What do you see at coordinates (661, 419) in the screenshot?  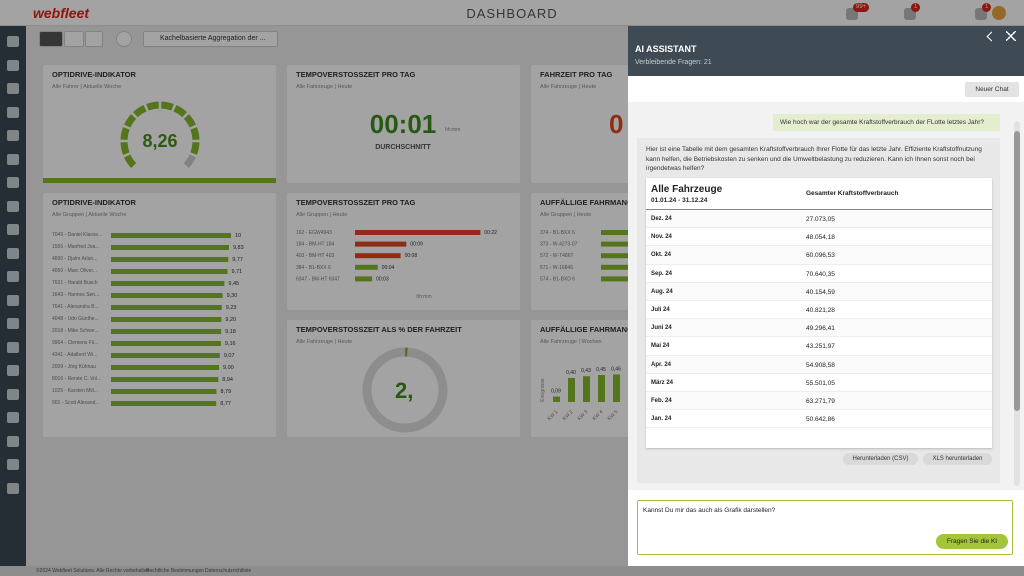 I see `month-cell: Jan. 24` at bounding box center [661, 419].